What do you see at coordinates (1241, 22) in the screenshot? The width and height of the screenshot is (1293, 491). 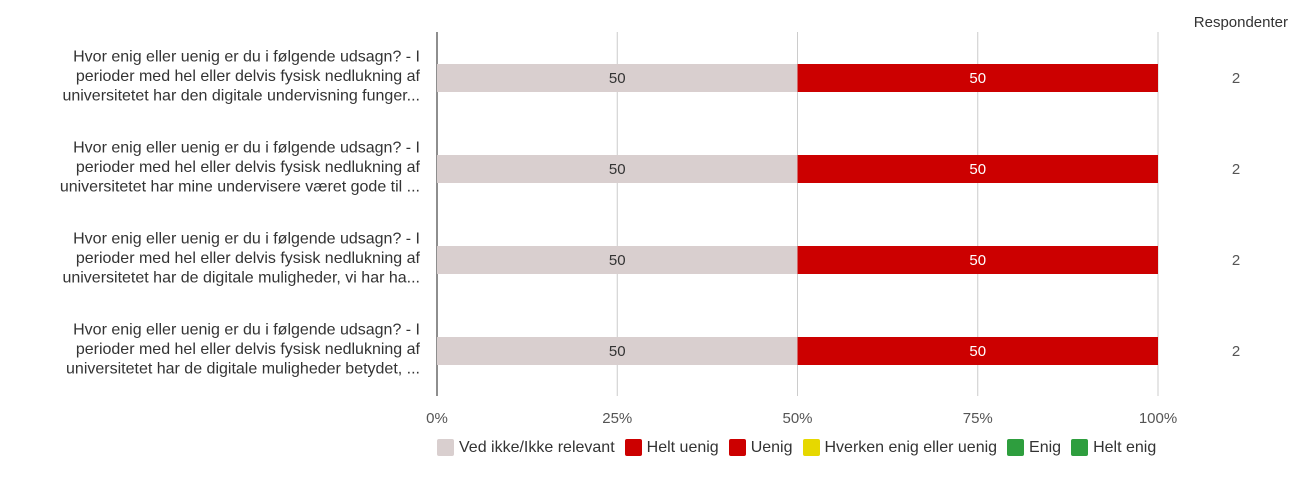 I see `respondents-header: Respondenter` at bounding box center [1241, 22].